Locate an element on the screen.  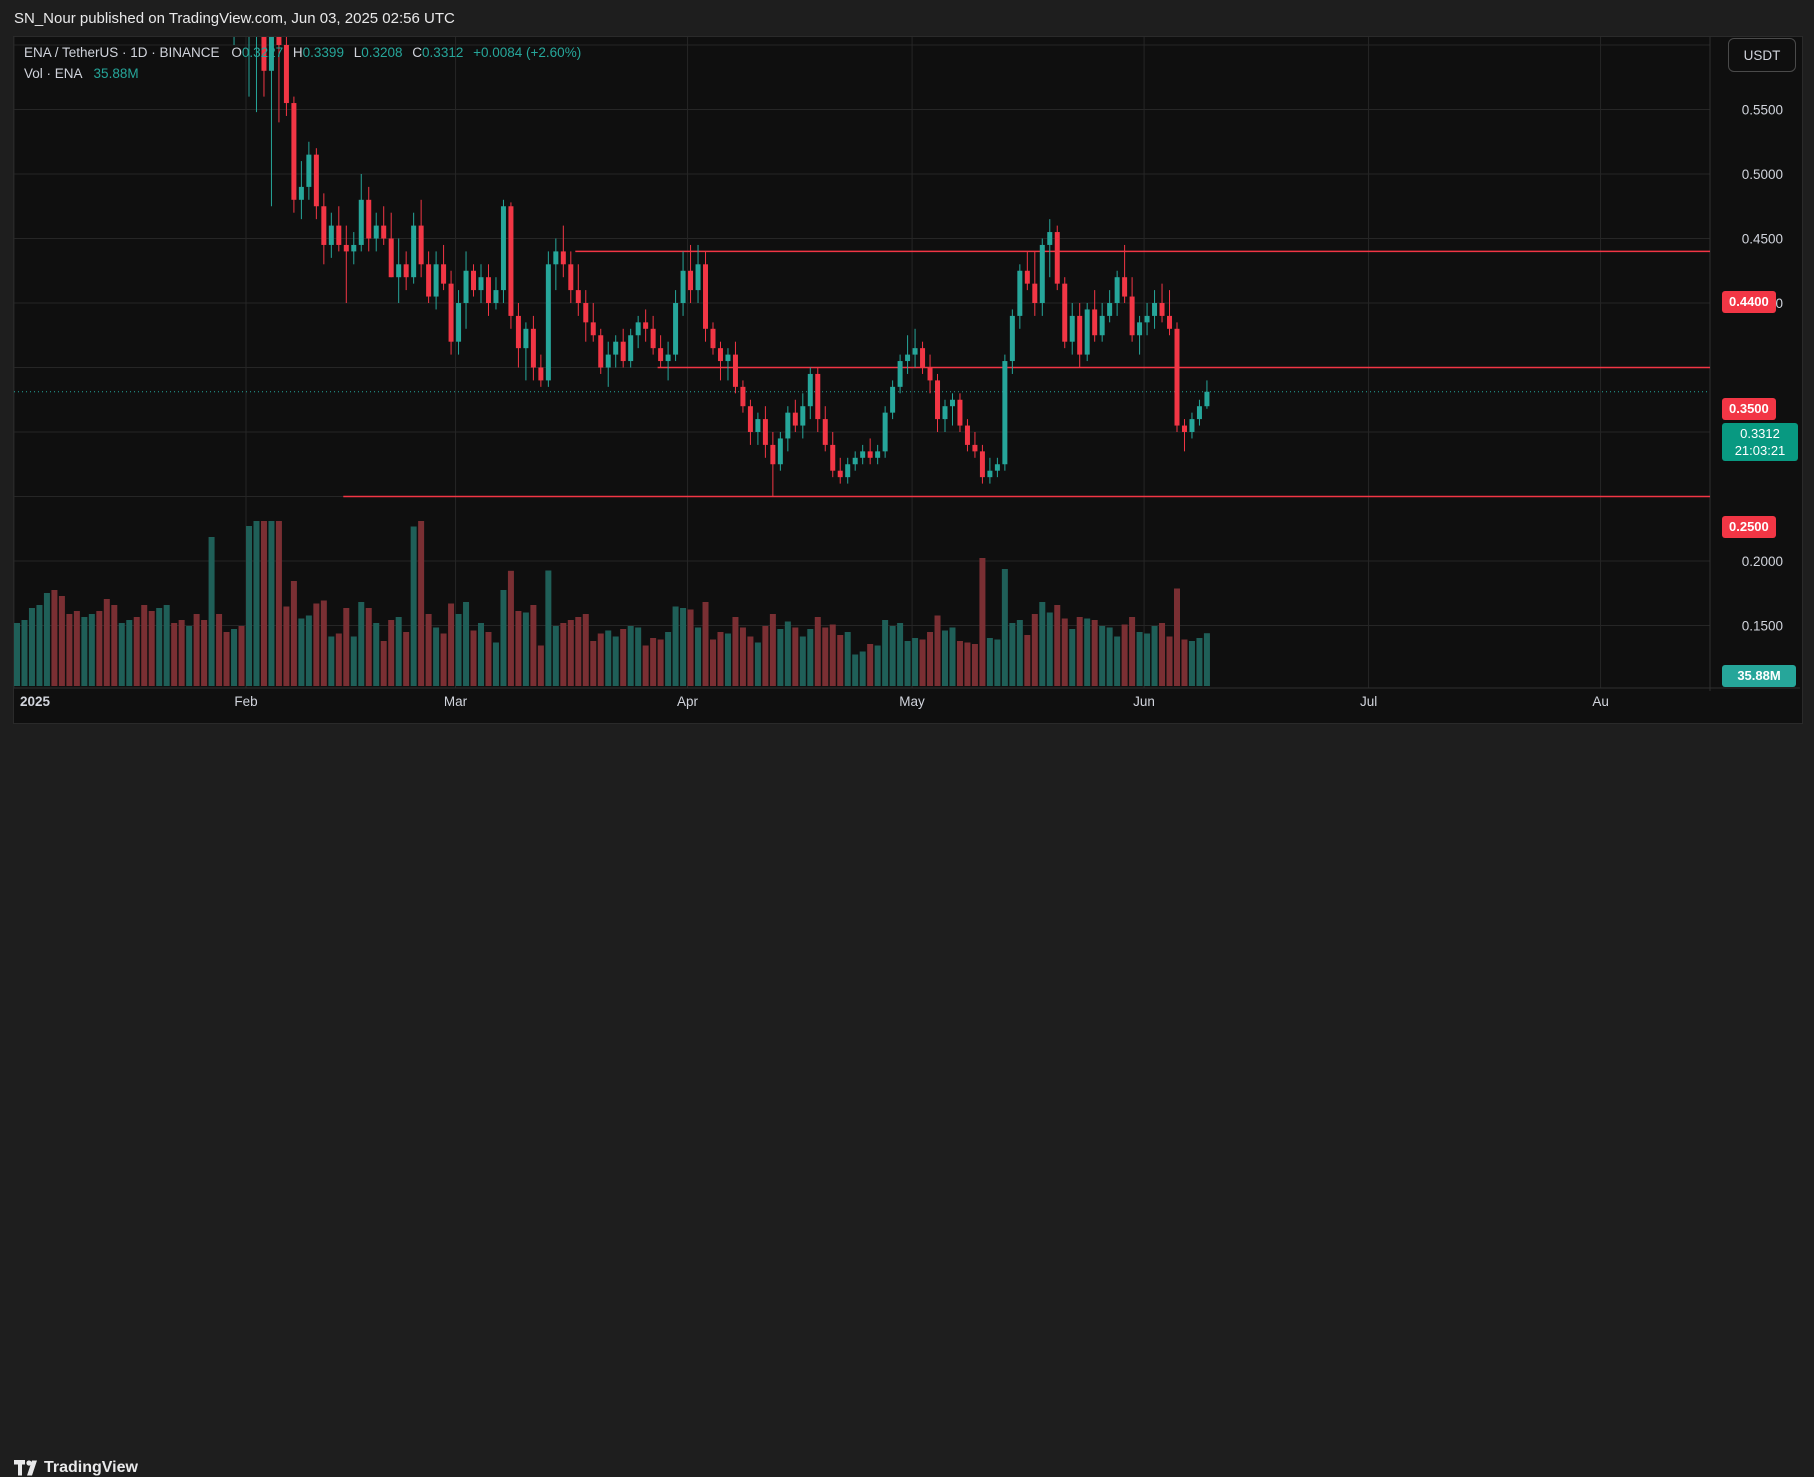
legend-volume-label: Vol · ENA is located at coordinates (53, 73).